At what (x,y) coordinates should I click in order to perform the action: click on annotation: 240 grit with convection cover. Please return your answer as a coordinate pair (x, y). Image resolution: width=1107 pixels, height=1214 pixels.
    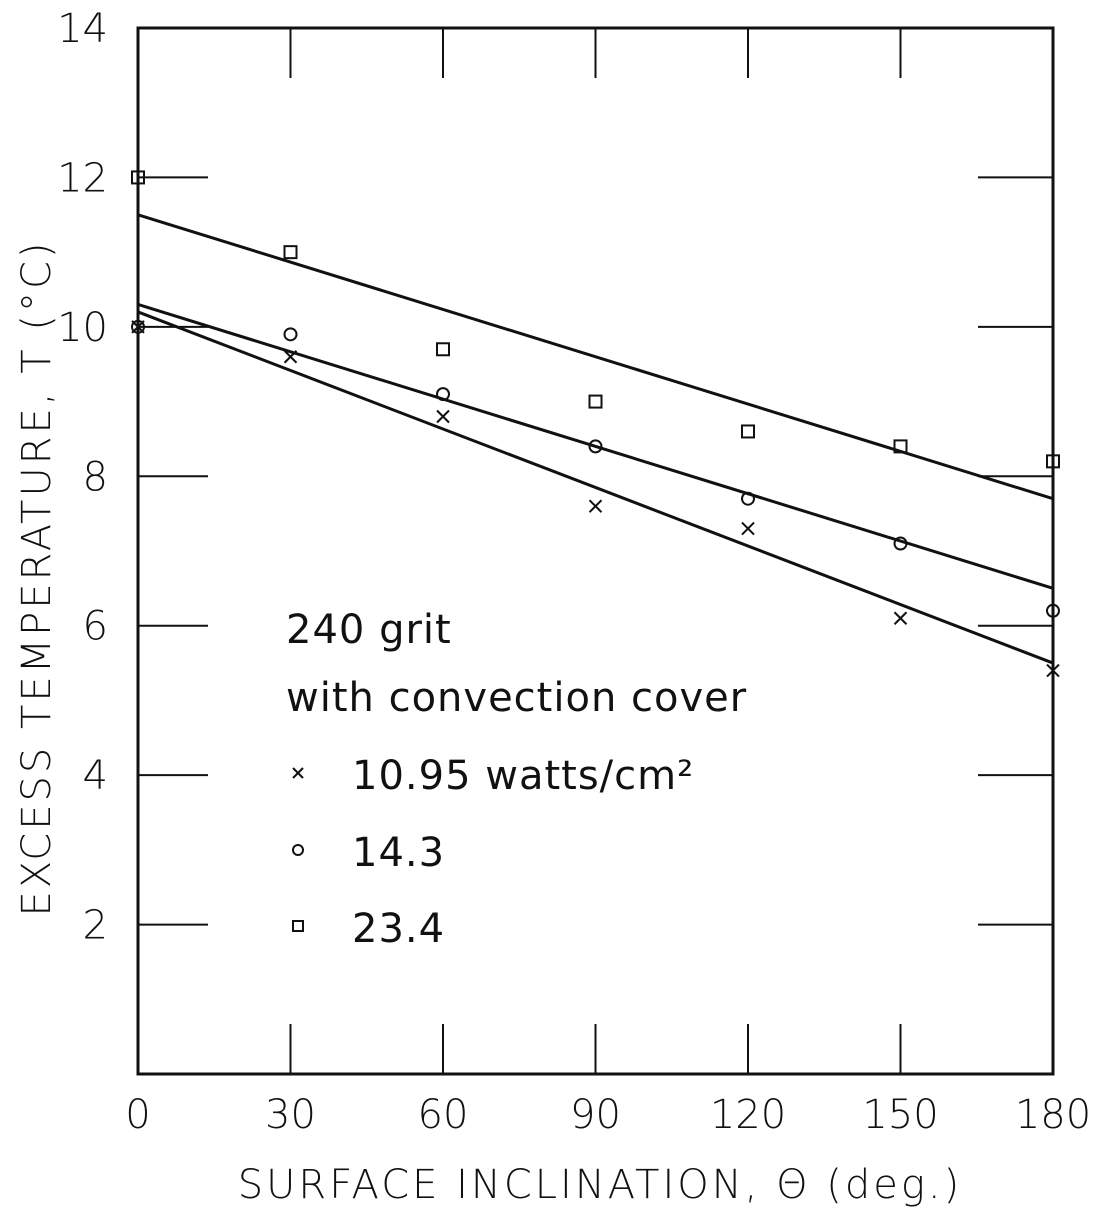
    Looking at the image, I should click on (516, 664).